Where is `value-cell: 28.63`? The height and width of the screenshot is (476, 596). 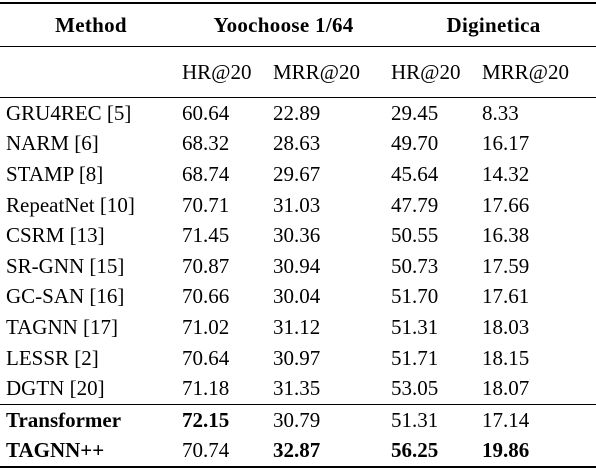 value-cell: 28.63 is located at coordinates (297, 143).